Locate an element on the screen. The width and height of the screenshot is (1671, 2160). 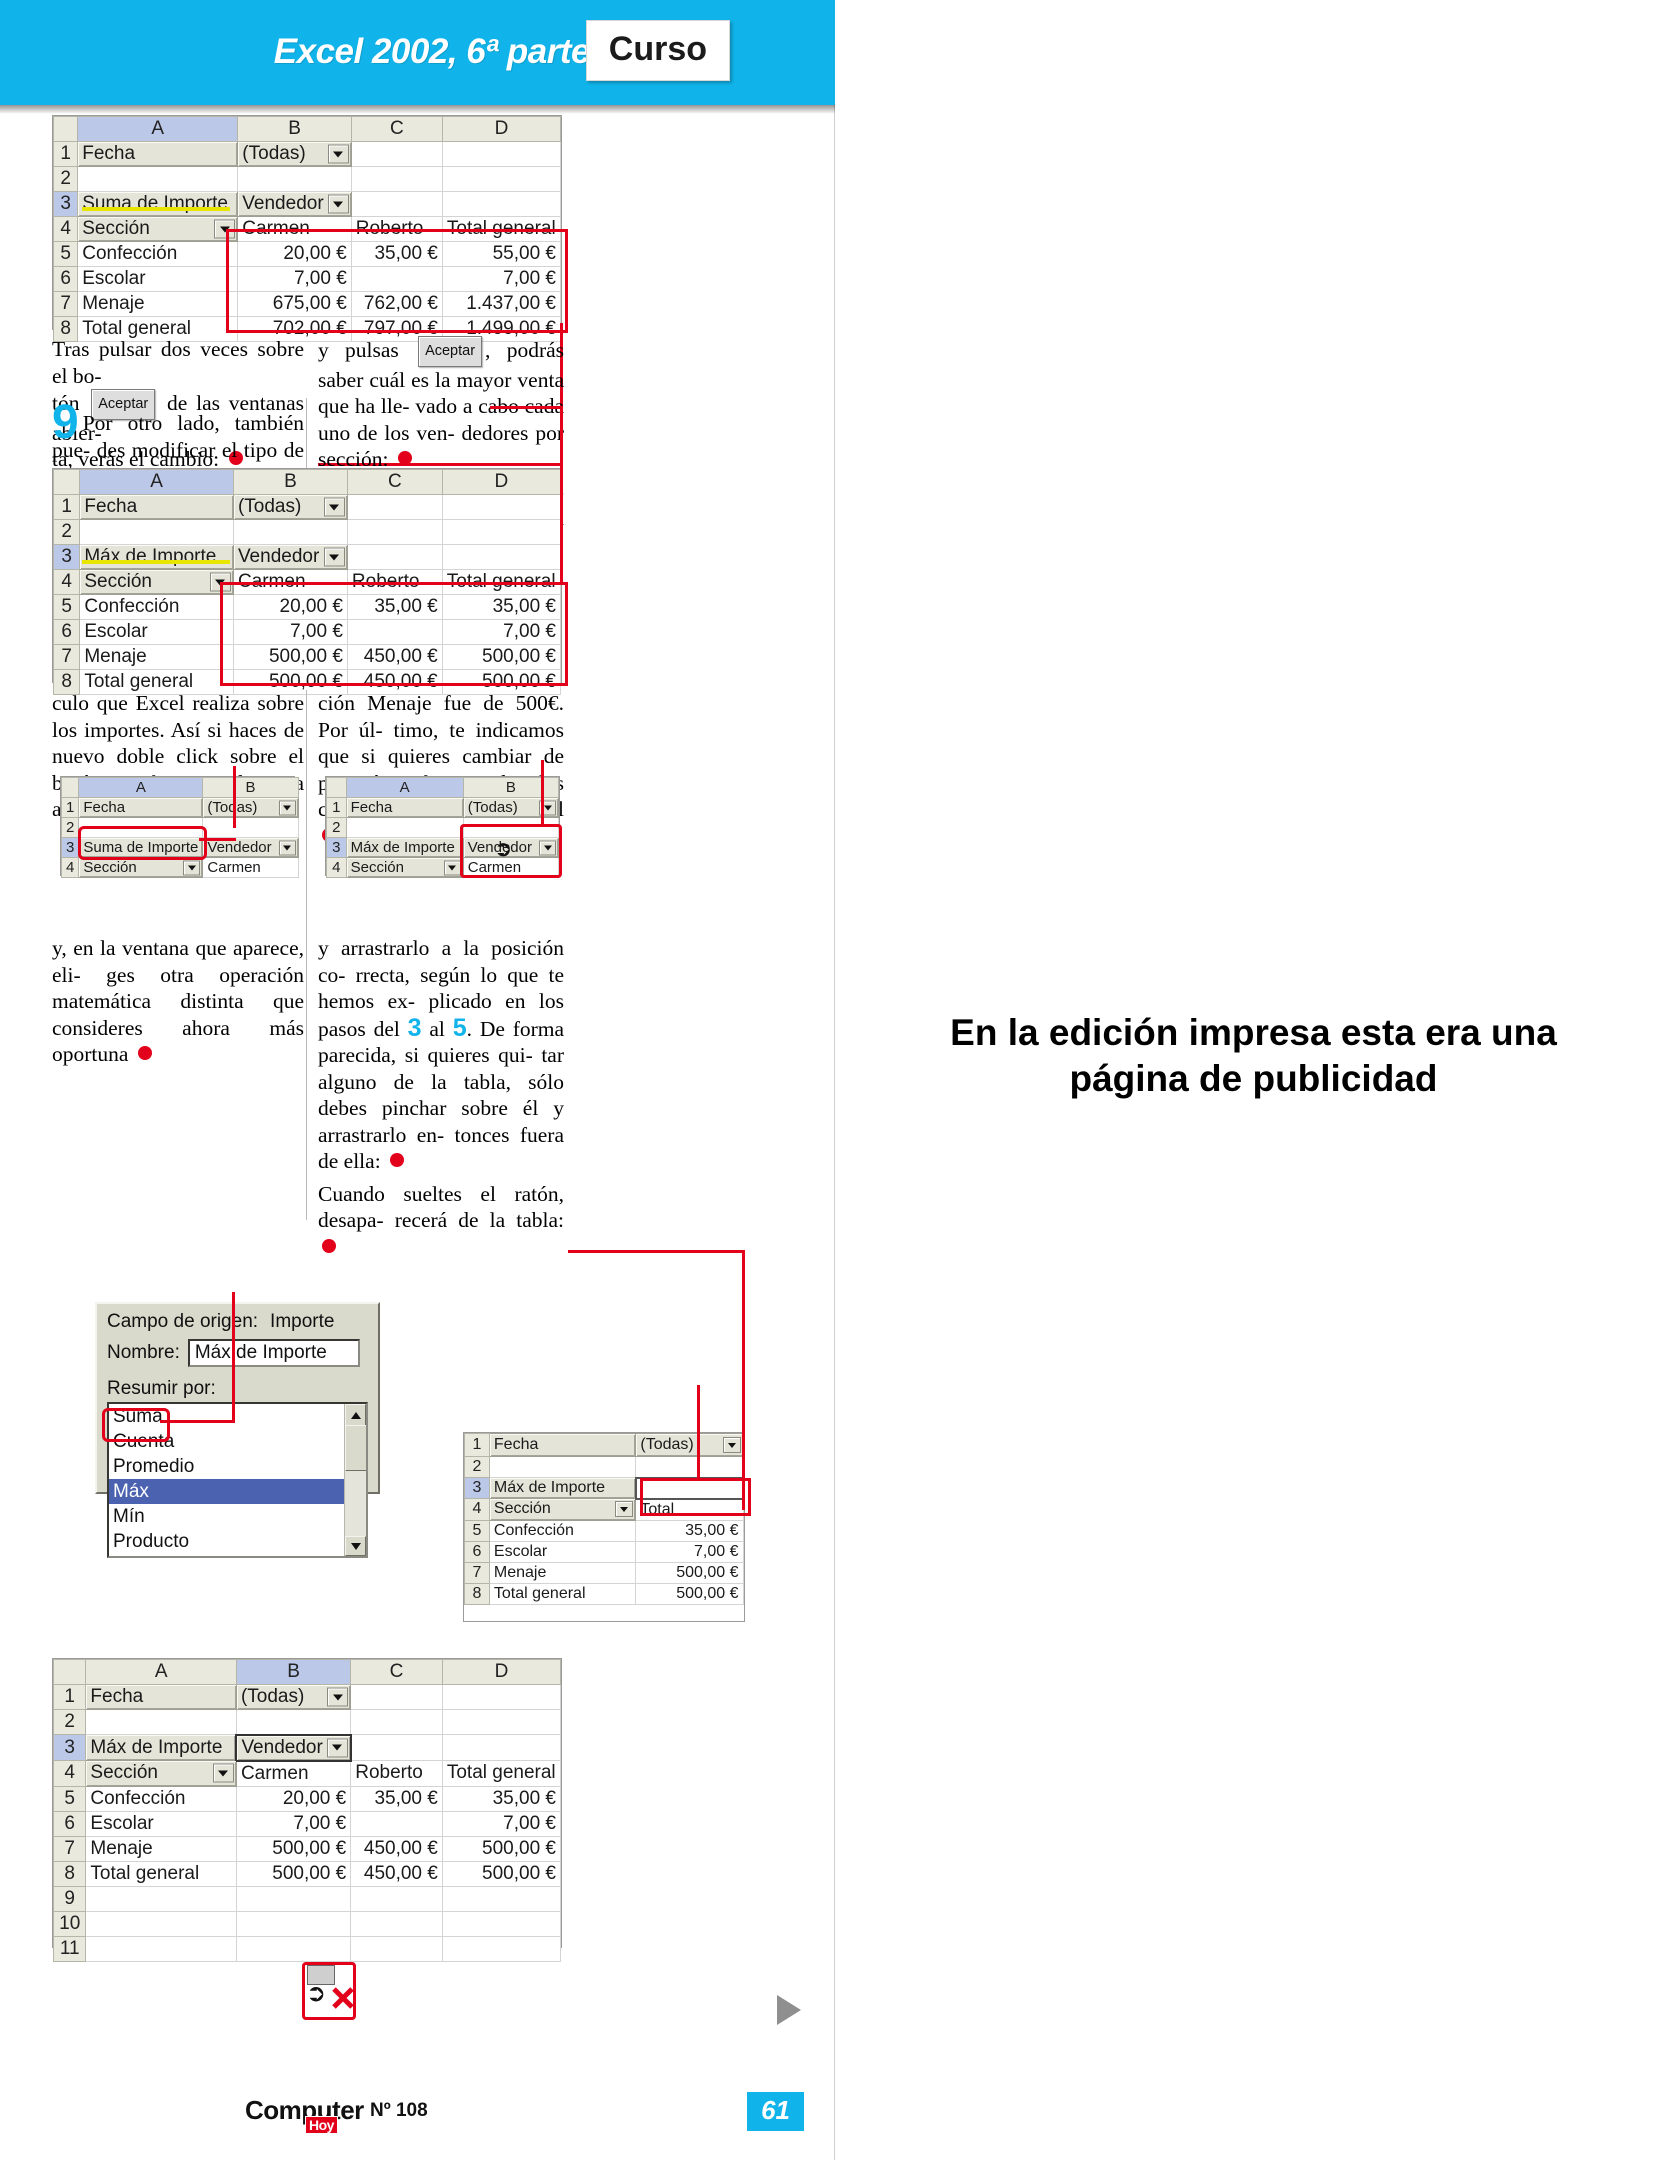
table-row: 4 Sección Total is located at coordinates (604, 1509).